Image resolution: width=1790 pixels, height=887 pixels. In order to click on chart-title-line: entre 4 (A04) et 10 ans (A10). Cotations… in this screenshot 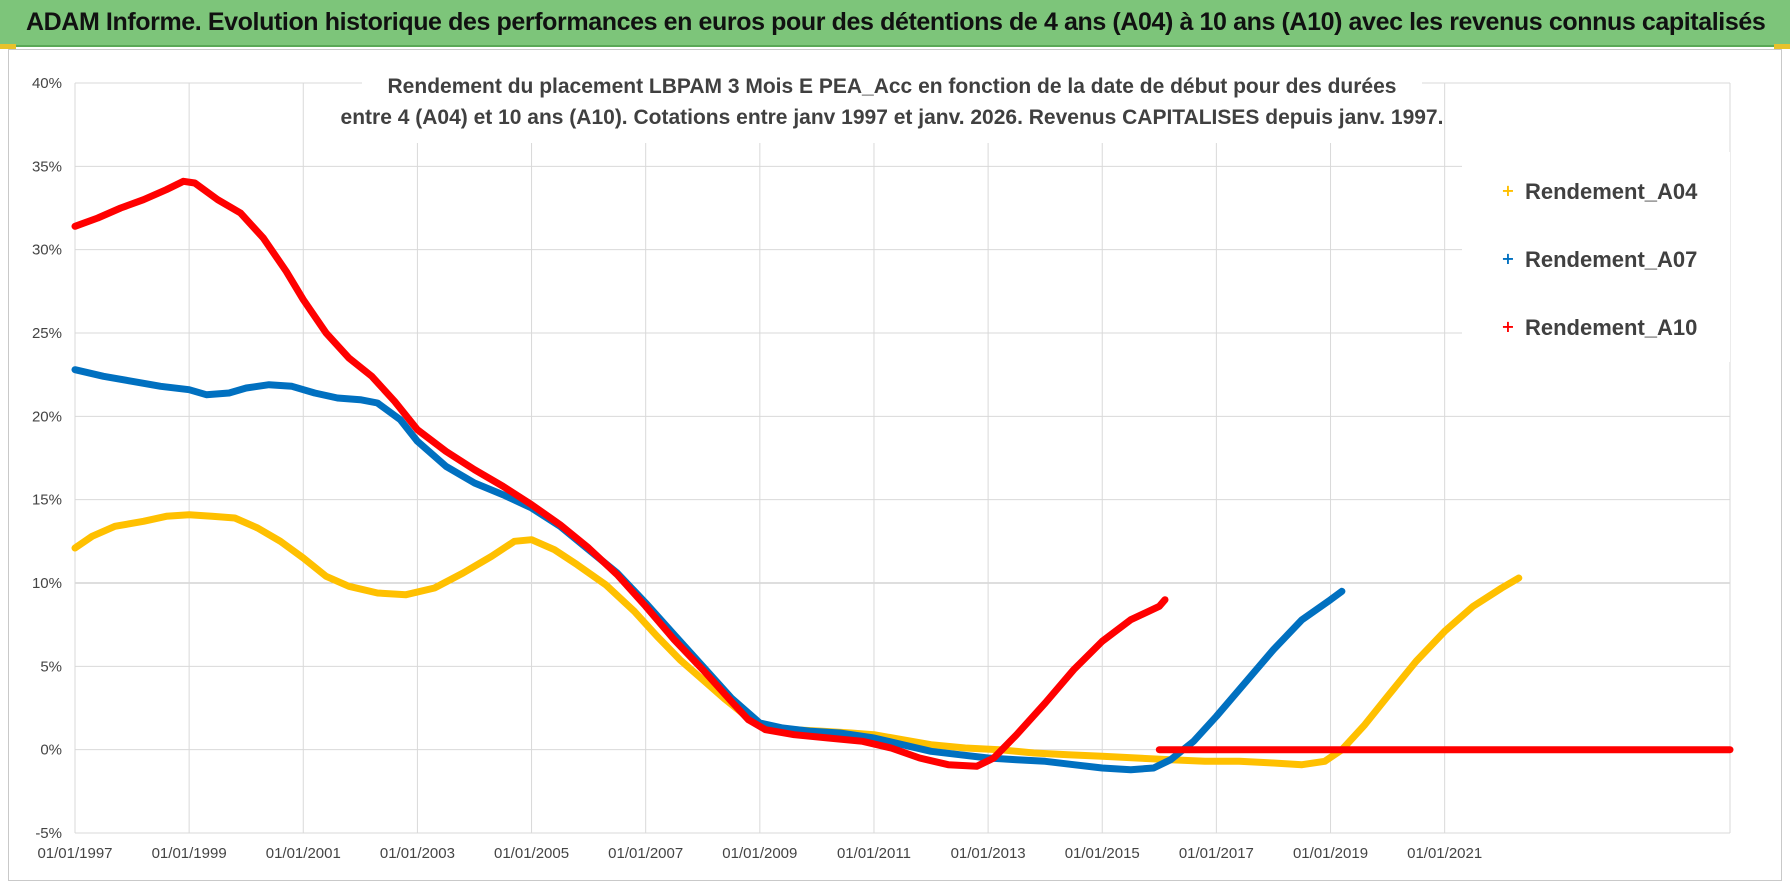, I will do `click(892, 117)`.